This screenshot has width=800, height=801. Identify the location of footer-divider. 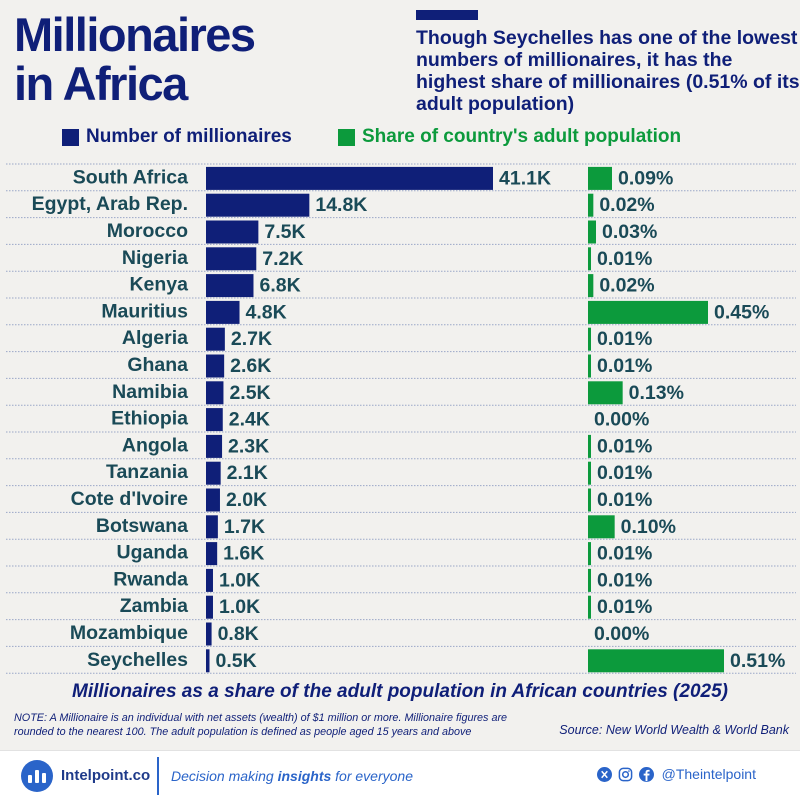
(158, 776).